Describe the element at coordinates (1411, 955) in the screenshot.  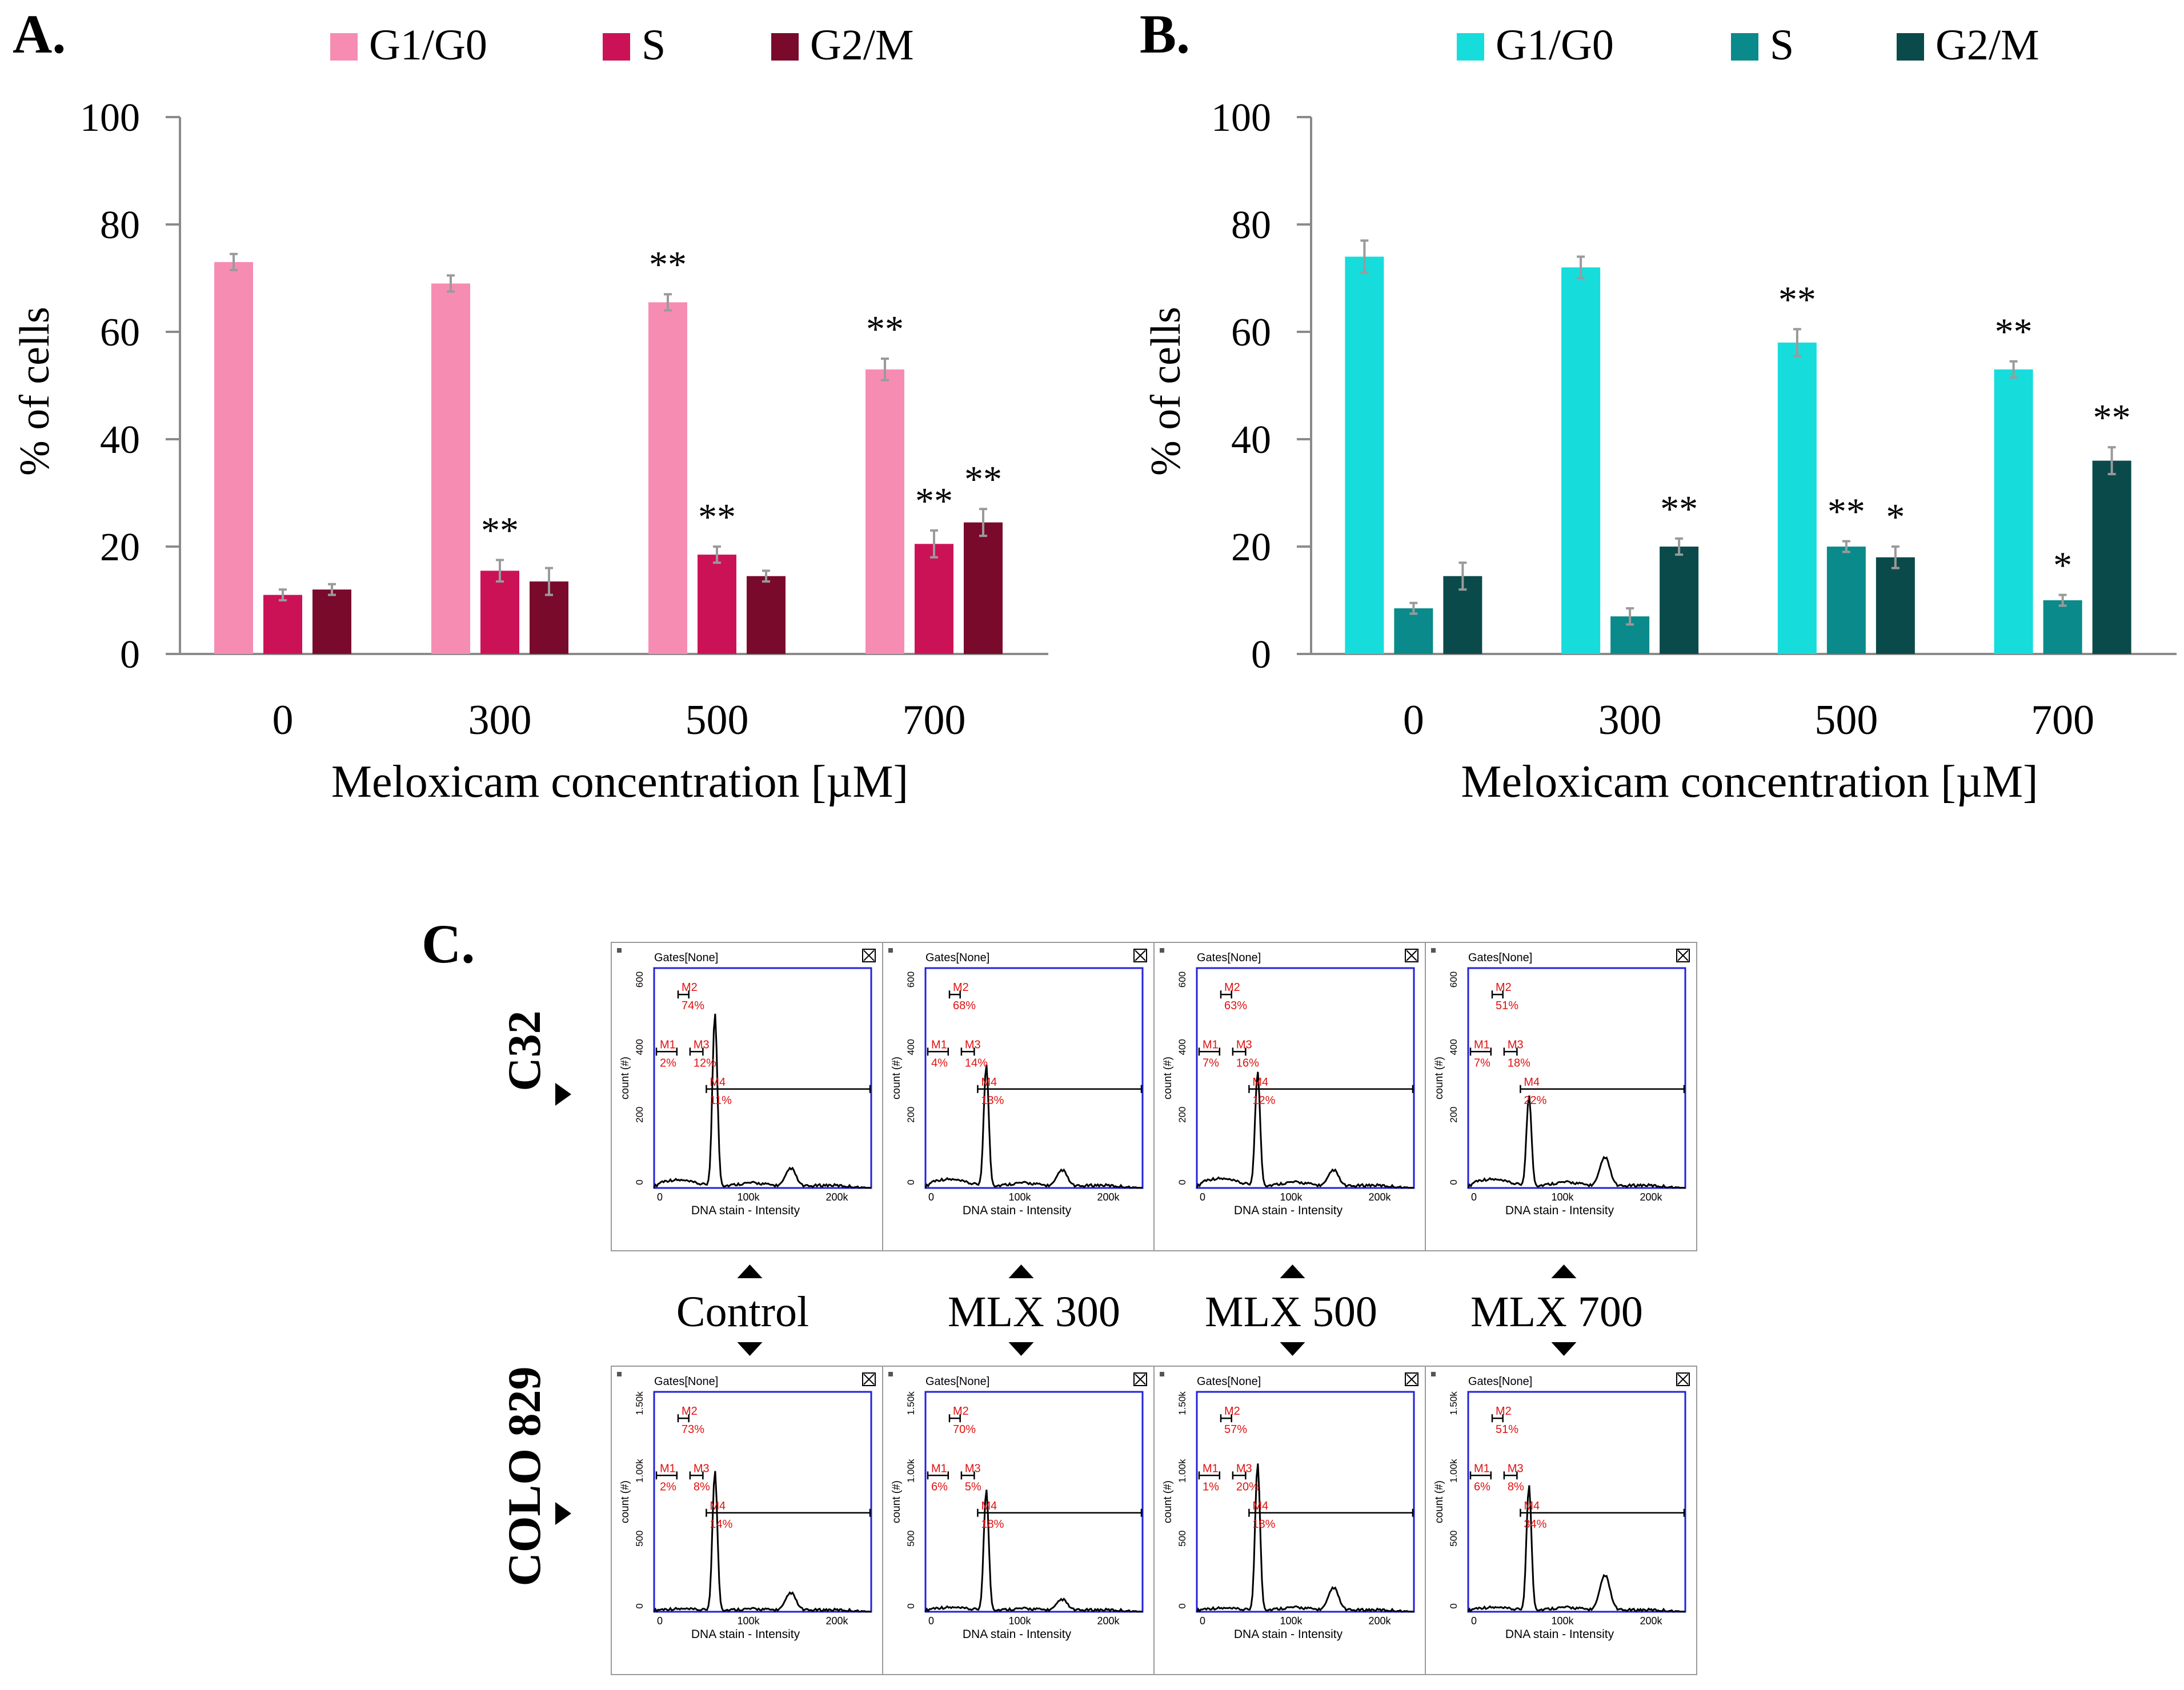
I see `close-icon-stroke` at that location.